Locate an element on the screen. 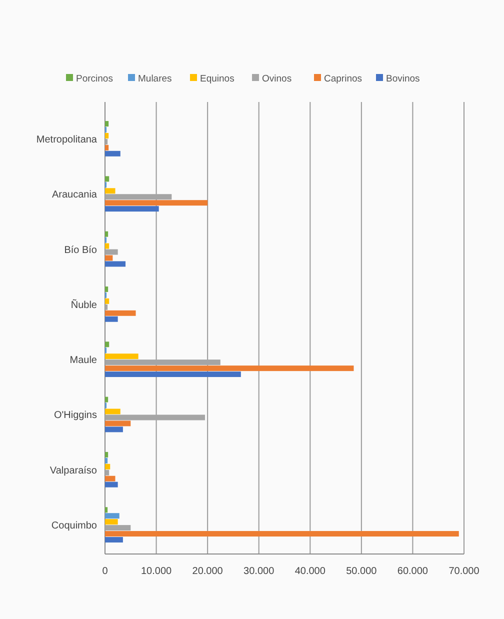  y-tick-label: Coquimbo is located at coordinates (74, 526).